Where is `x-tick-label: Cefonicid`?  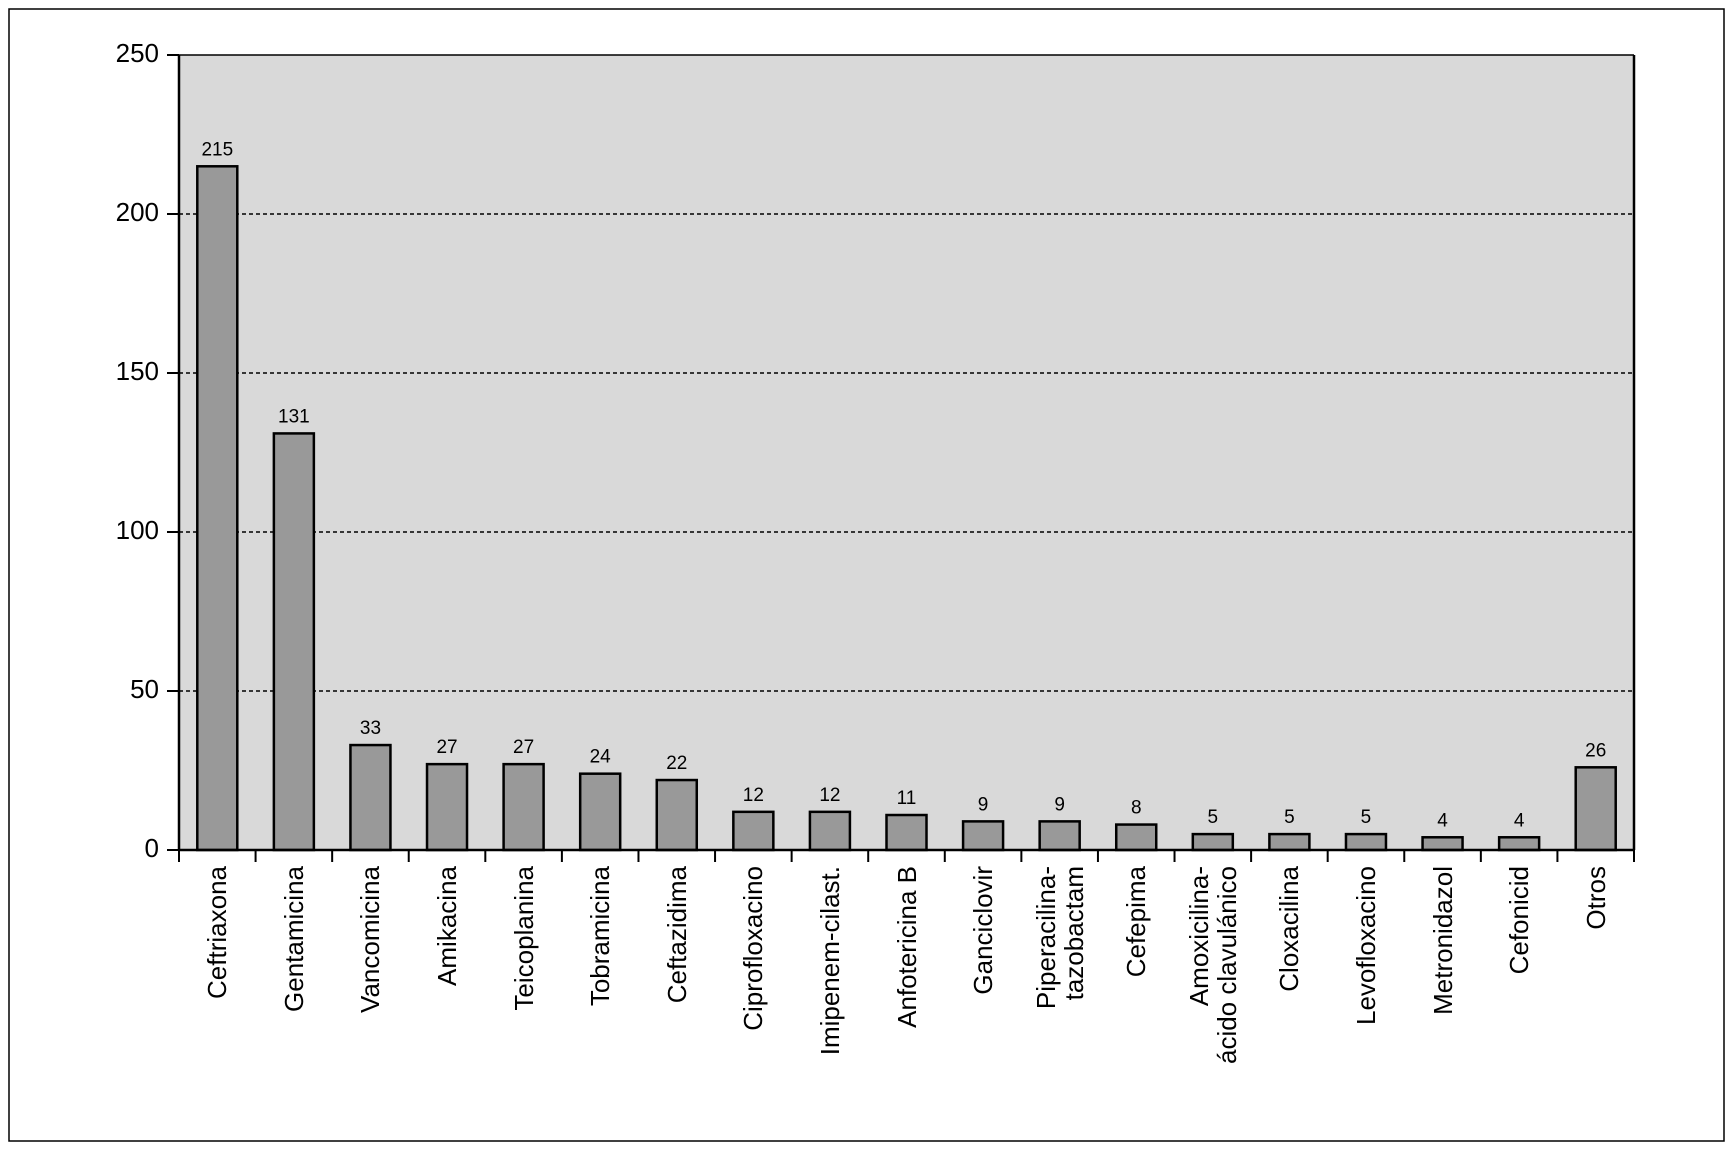
x-tick-label: Cefonicid is located at coordinates (1519, 920).